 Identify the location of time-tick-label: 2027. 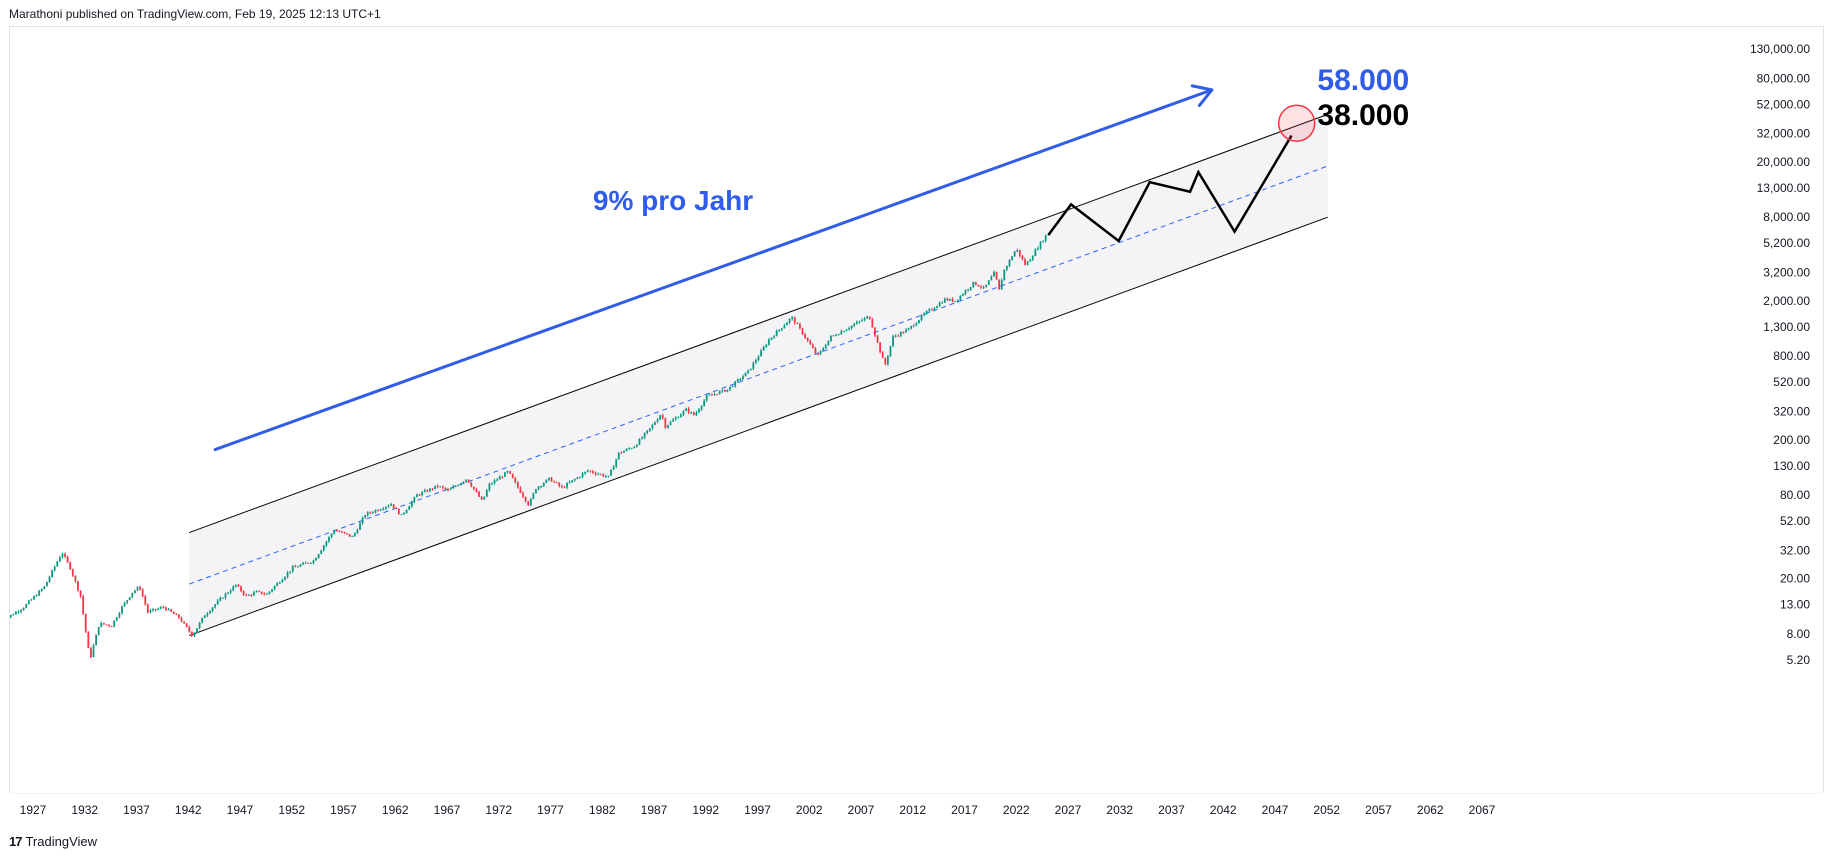
(1068, 810).